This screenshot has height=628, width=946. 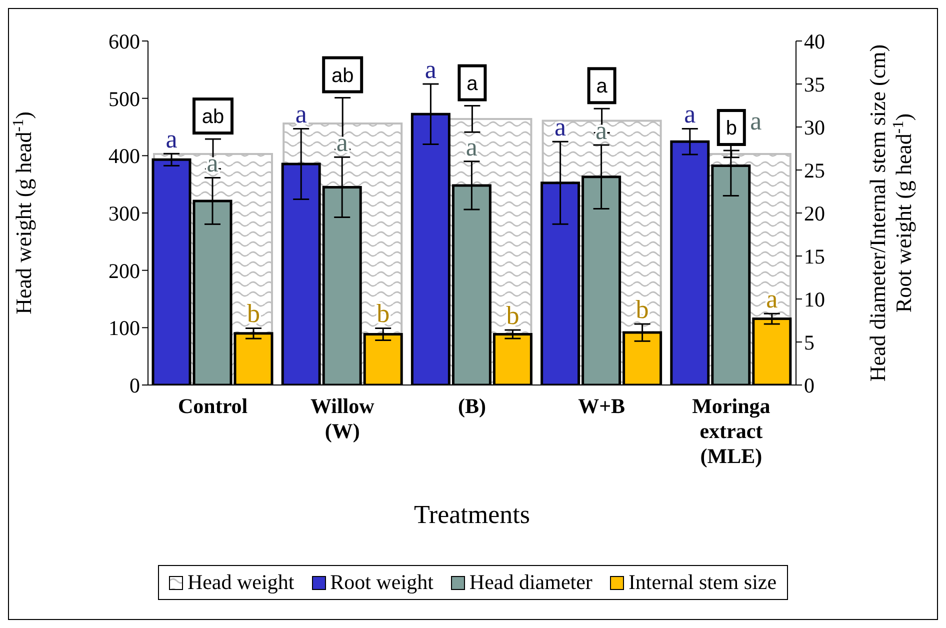 What do you see at coordinates (602, 406) in the screenshot?
I see `x-tick-label: W+B` at bounding box center [602, 406].